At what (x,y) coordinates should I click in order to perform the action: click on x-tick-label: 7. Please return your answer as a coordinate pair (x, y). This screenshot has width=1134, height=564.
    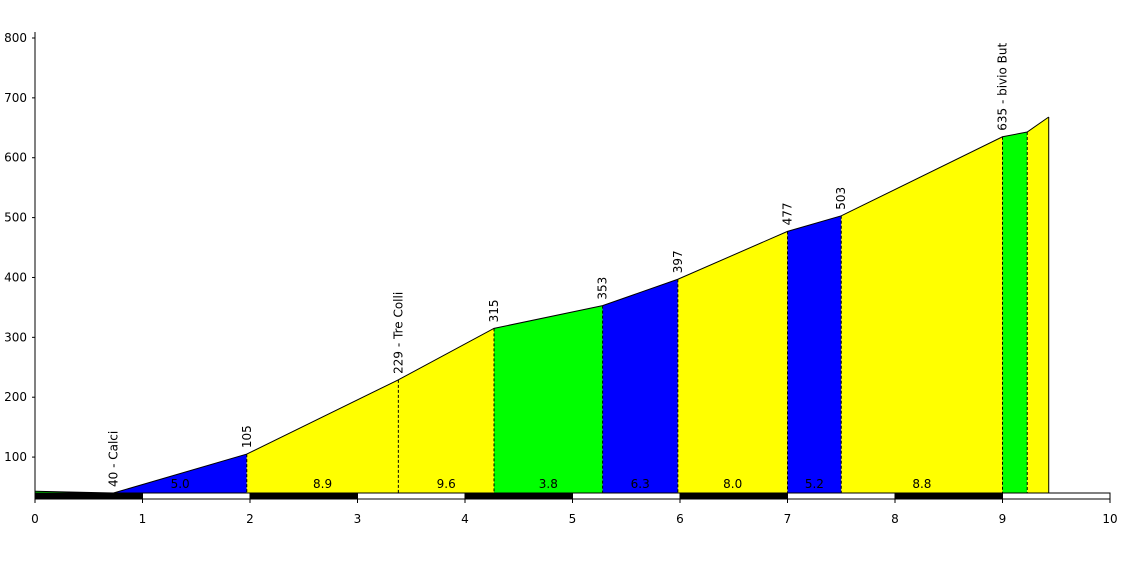
    Looking at the image, I should click on (788, 519).